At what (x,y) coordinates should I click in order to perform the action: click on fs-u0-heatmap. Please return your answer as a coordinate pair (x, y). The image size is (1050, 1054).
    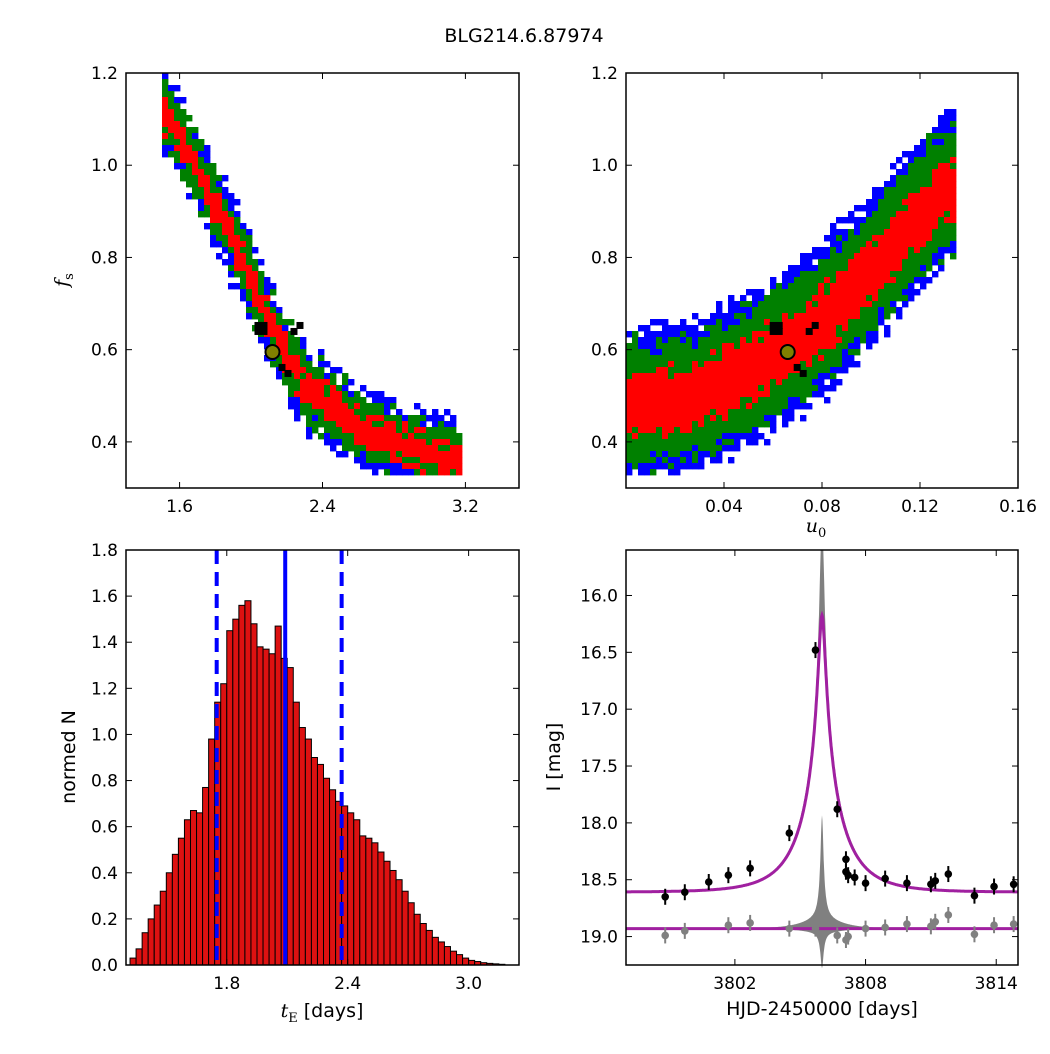
    Looking at the image, I should click on (791, 292).